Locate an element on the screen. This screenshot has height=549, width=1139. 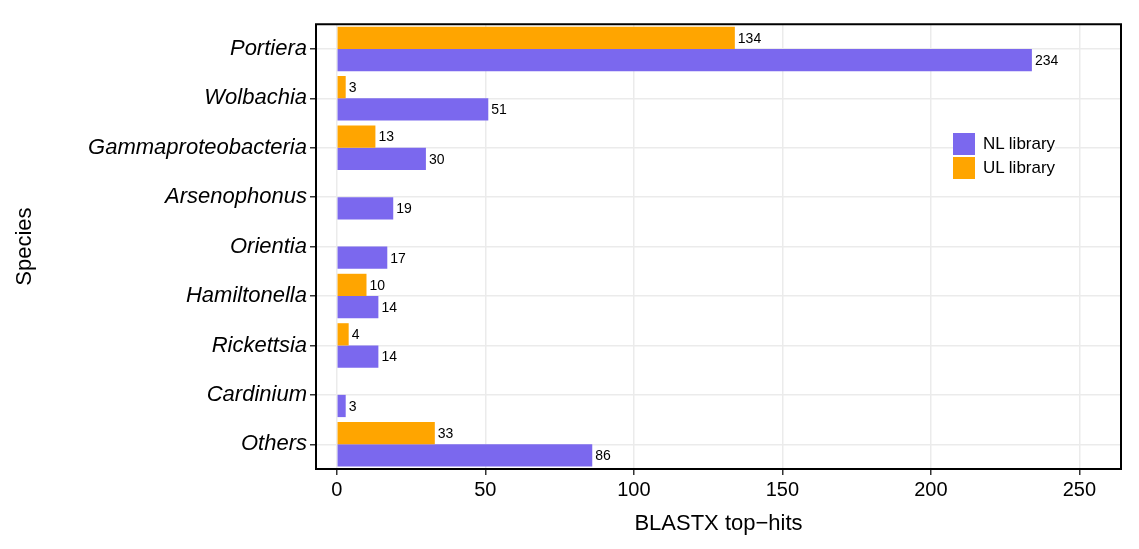
y-tick-label: Cardinium is located at coordinates (256, 393).